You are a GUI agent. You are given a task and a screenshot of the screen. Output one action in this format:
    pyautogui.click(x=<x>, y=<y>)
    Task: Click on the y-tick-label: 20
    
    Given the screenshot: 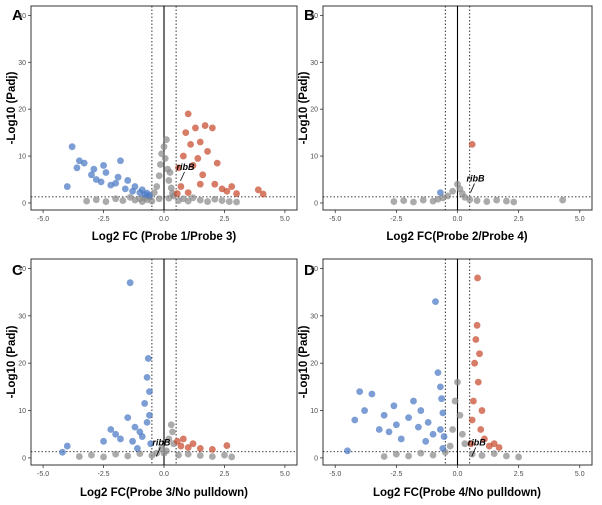 What is the action you would take?
    pyautogui.click(x=314, y=110)
    